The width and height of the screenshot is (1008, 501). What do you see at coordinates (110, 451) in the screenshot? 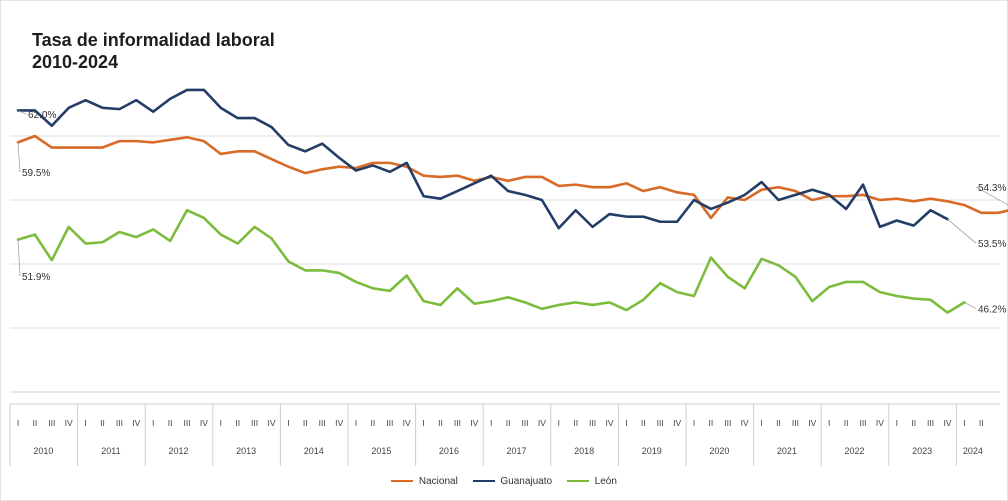
I see `year-tick-label: 2011` at bounding box center [110, 451].